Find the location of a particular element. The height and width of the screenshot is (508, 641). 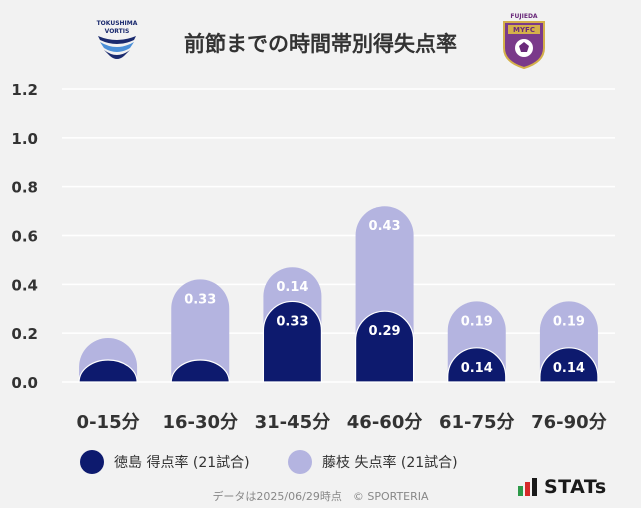

logo-right-text-1: FUJIEDA is located at coordinates (524, 16).